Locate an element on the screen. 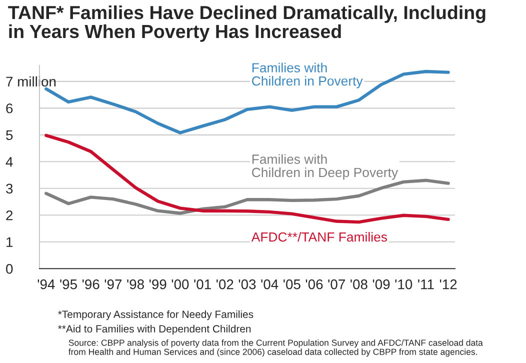  y-tick-label: 6 is located at coordinates (9, 108).